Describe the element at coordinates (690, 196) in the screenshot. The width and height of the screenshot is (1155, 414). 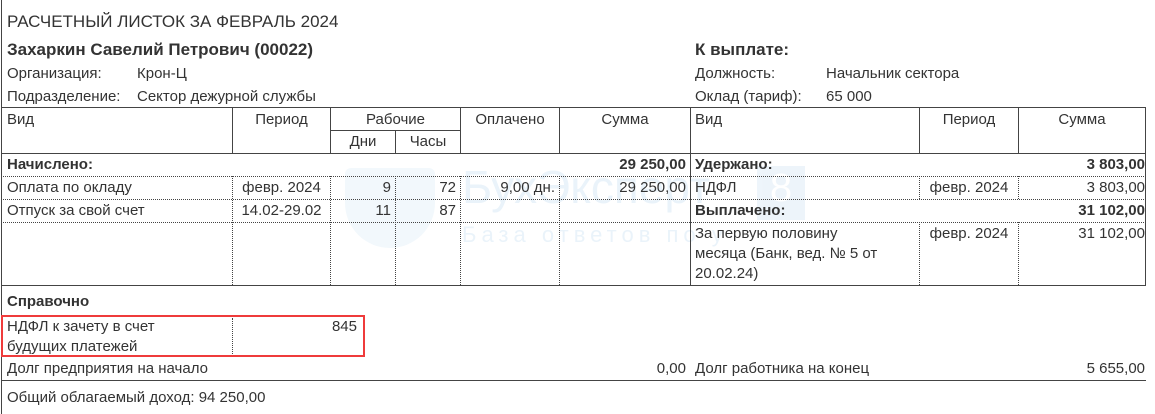
I see `center-divider` at that location.